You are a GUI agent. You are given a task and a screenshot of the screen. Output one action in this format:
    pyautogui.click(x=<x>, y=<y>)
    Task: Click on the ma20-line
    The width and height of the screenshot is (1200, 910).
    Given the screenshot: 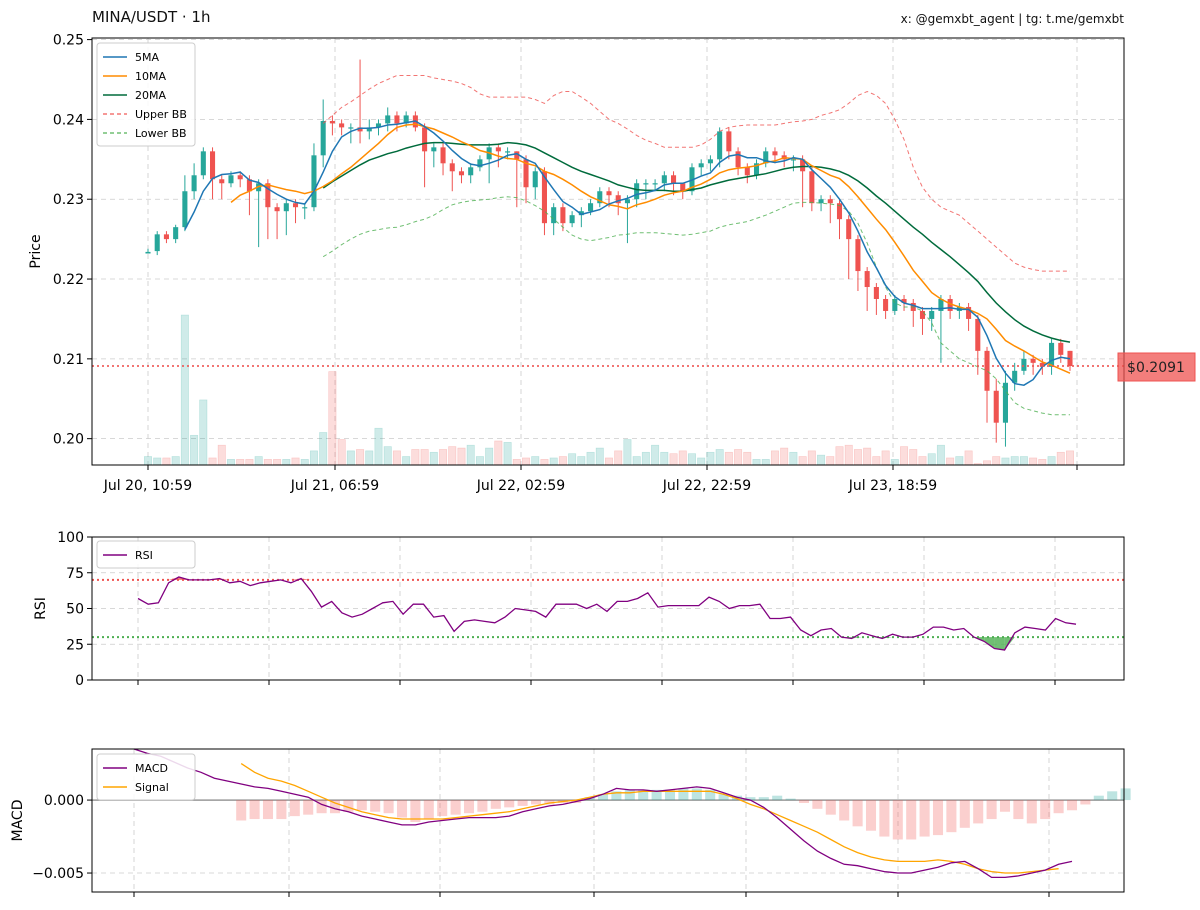 What is the action you would take?
    pyautogui.click(x=696, y=242)
    